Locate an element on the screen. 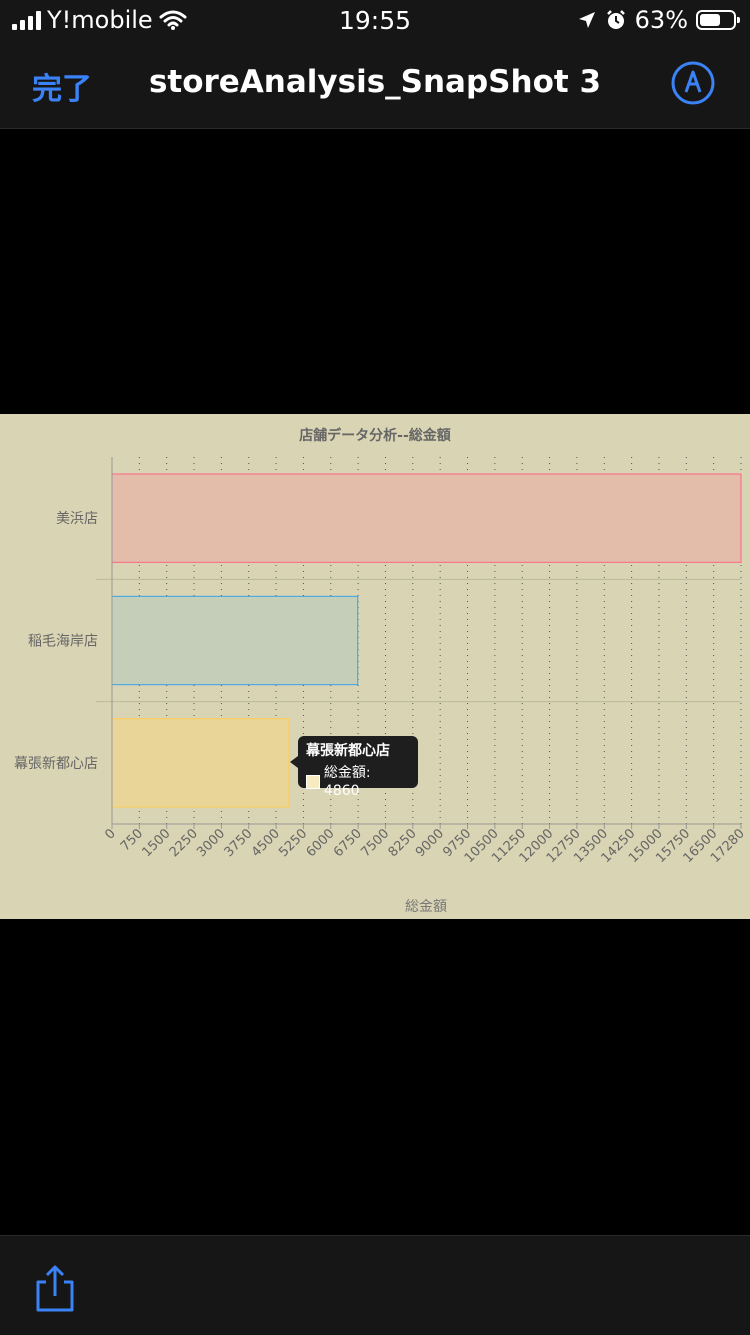 The image size is (750, 1335). wifi-icon is located at coordinates (173, 20).